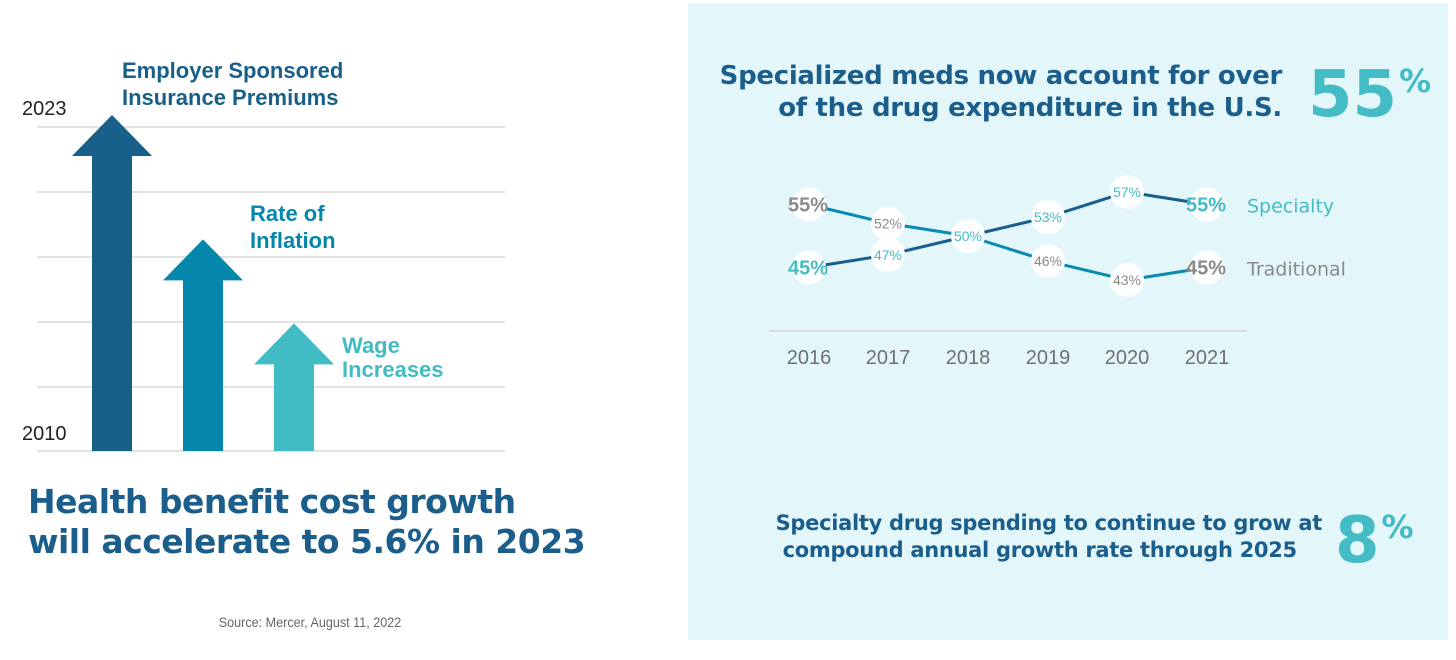  What do you see at coordinates (1290, 207) in the screenshot?
I see `legend-specialty: Specialty` at bounding box center [1290, 207].